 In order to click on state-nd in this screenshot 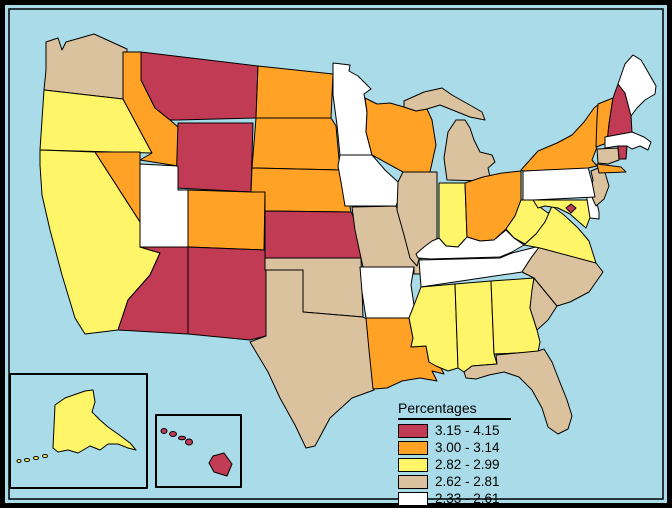, I will do `click(294, 92)`.